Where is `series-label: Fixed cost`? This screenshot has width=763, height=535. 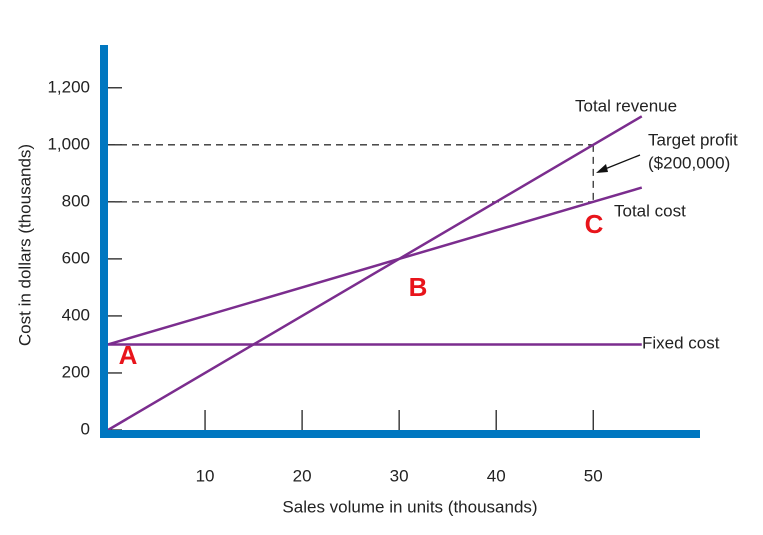 series-label: Fixed cost is located at coordinates (681, 342).